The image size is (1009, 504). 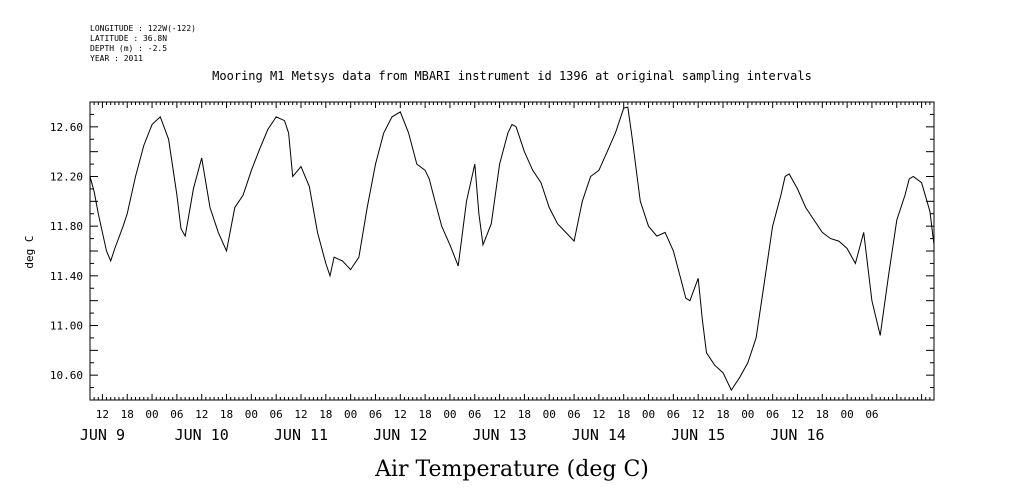 What do you see at coordinates (128, 48) in the screenshot?
I see `meta-depth: DEPTH (m) : -2.5` at bounding box center [128, 48].